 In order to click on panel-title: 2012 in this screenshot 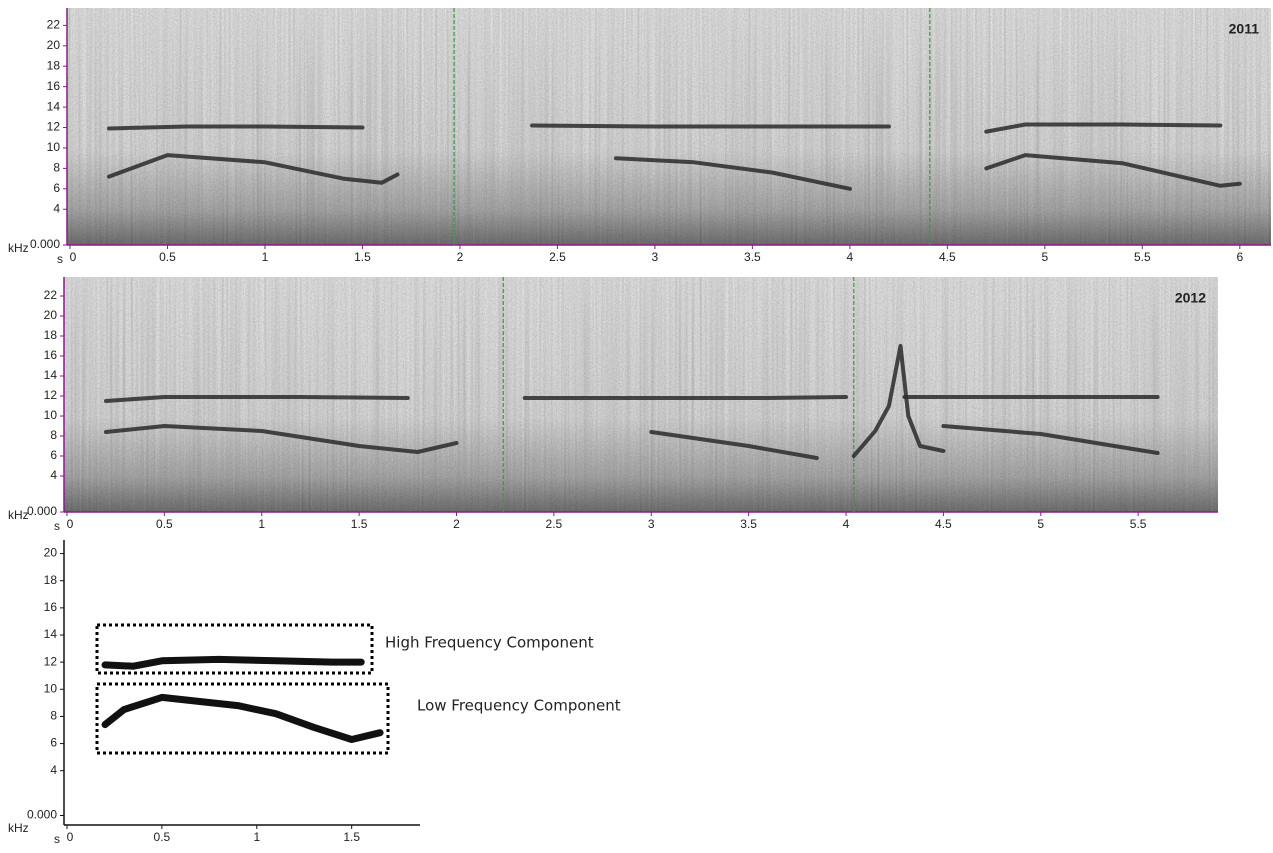, I will do `click(1190, 298)`.